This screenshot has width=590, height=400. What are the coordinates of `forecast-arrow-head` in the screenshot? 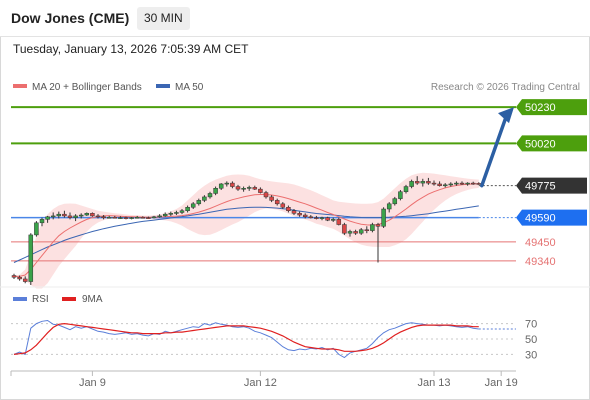 It's located at (506, 115).